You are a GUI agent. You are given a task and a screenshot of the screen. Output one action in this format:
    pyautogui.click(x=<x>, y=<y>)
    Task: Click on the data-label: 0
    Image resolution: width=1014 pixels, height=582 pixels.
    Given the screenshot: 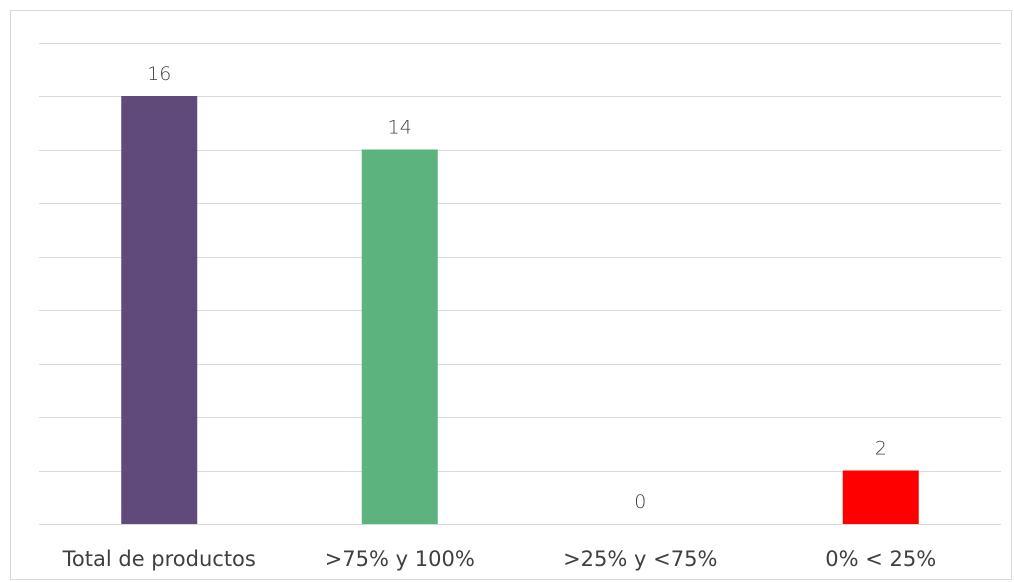 What is the action you would take?
    pyautogui.click(x=640, y=502)
    